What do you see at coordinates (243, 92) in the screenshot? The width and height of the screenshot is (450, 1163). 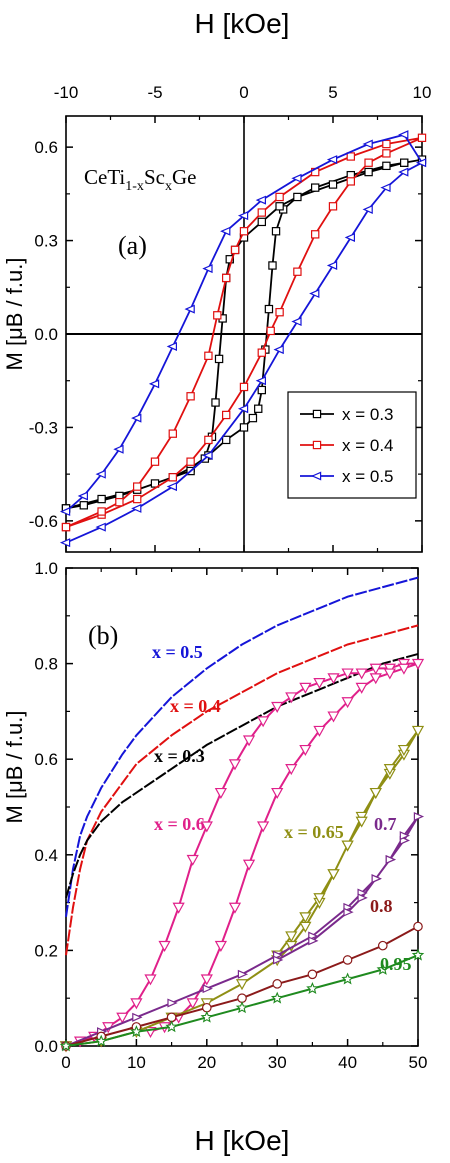 I see `x-tick-label: 0` at bounding box center [243, 92].